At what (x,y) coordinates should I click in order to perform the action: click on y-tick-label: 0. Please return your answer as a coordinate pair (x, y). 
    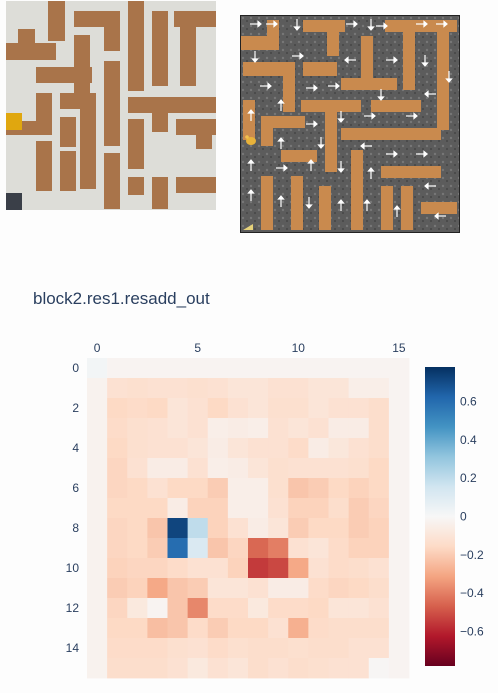
    Looking at the image, I should click on (75, 368).